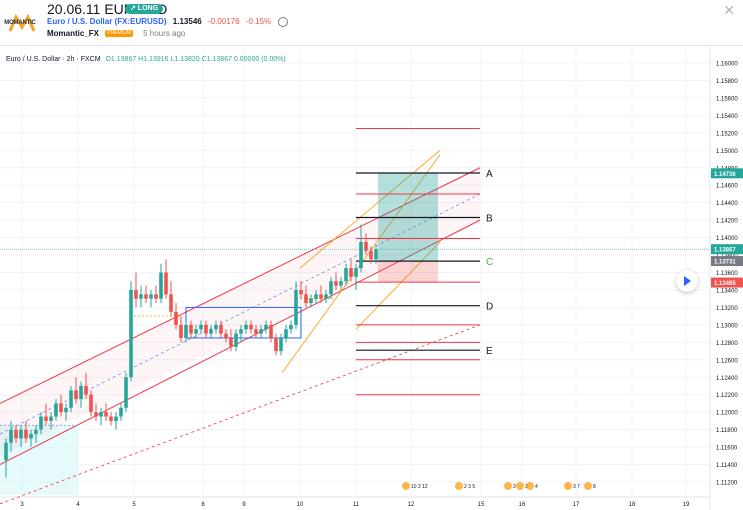 The height and width of the screenshot is (510, 743). I want to click on price-tick: 1.12600, so click(727, 361).